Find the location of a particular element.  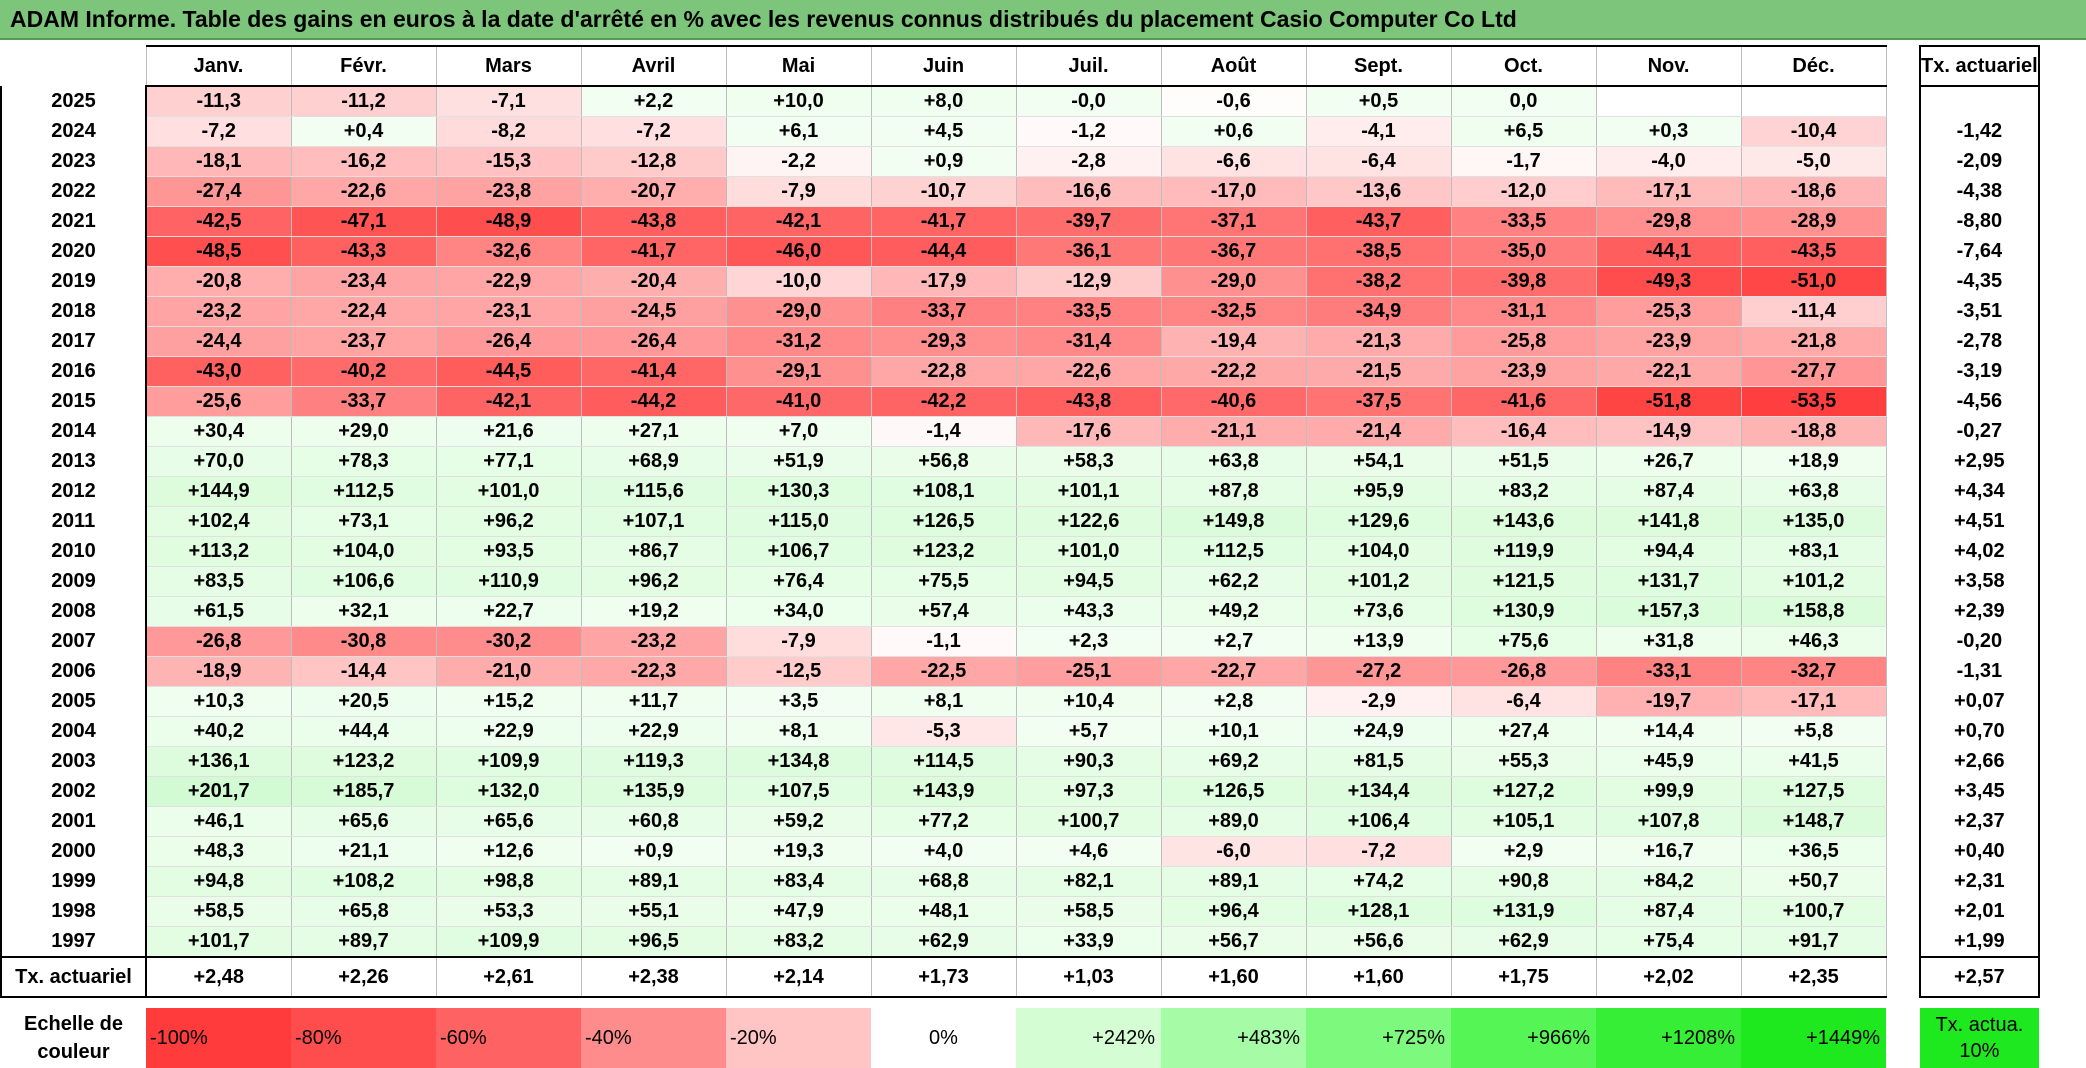

gain-cell: +101,1 is located at coordinates (1088, 491).